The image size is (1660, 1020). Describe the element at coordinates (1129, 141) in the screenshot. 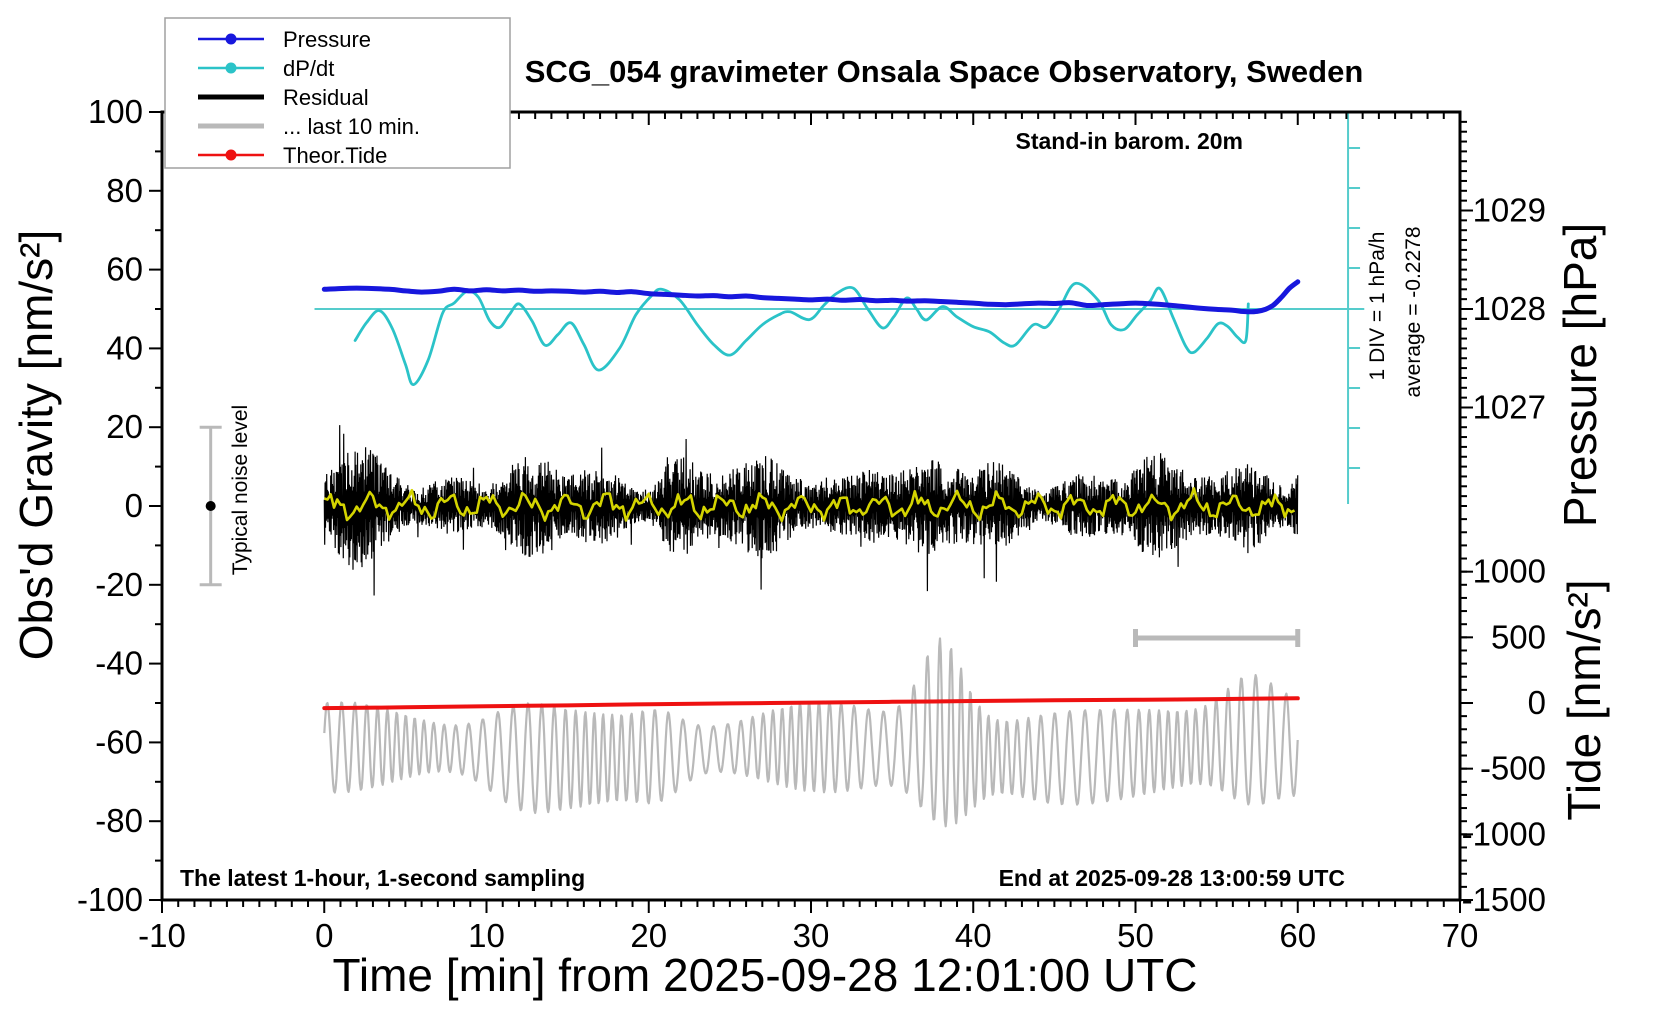

I see `barometer-note: Stand-in barom. 20m` at that location.